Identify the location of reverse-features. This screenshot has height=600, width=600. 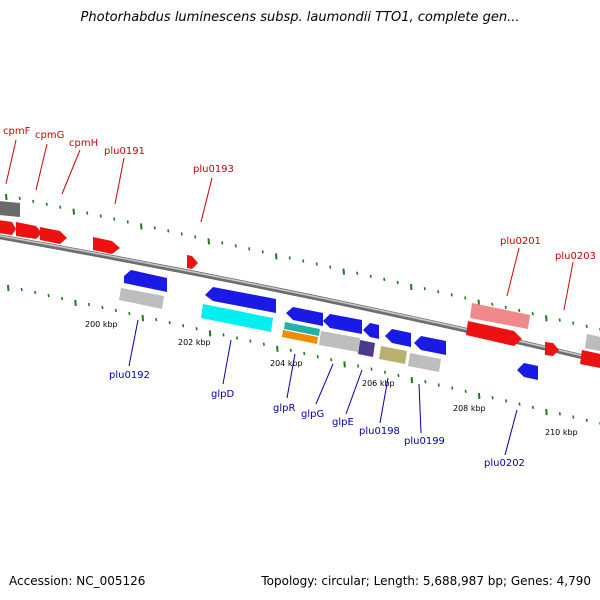
(328, 325).